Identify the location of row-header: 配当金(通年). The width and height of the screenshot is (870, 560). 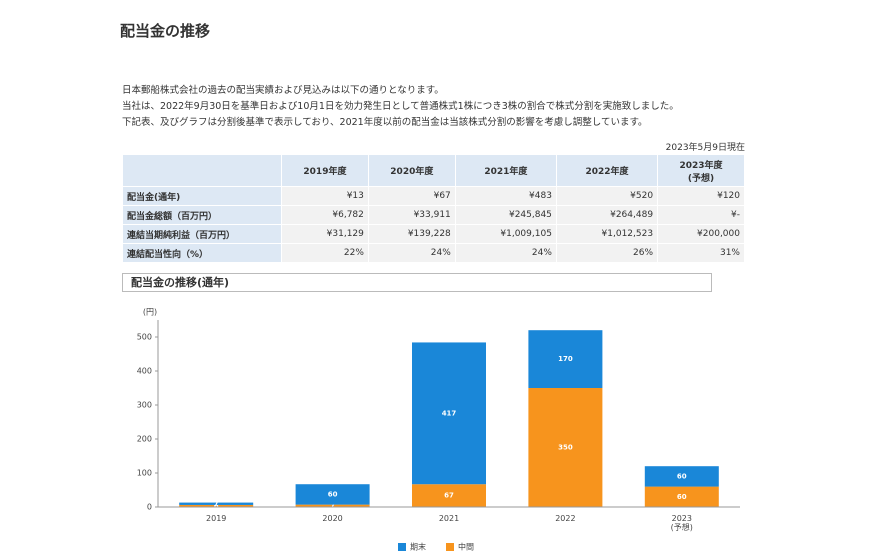
(202, 196).